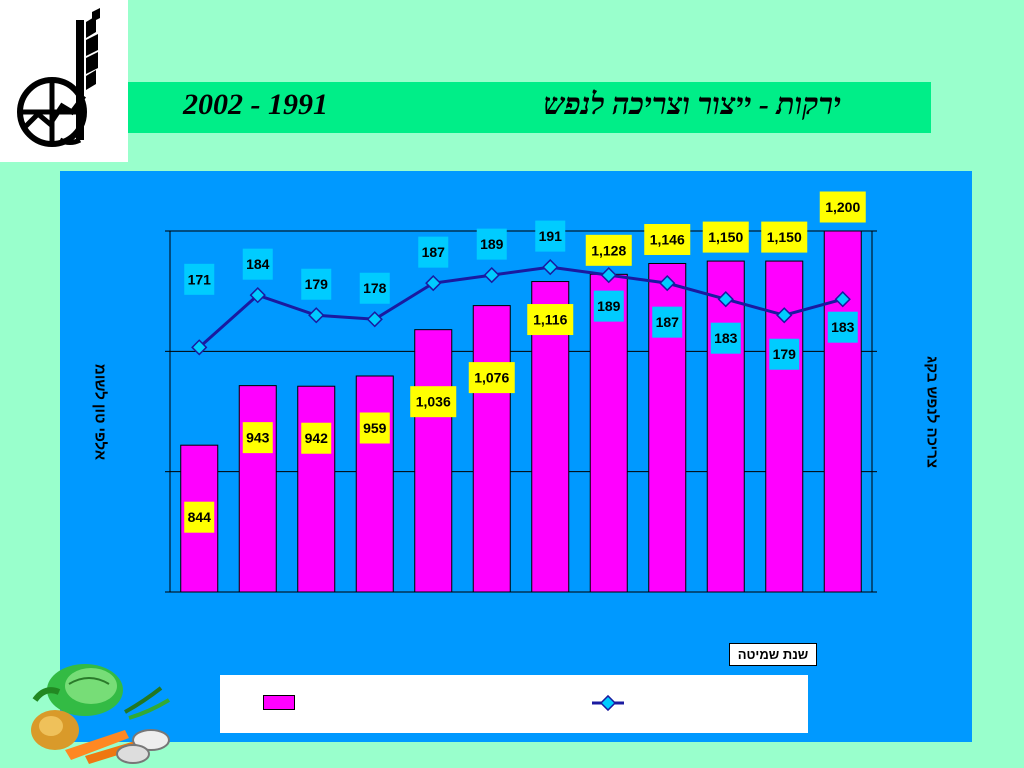 The image size is (1024, 768). What do you see at coordinates (491, 275) in the screenshot?
I see `line-marker-1996` at bounding box center [491, 275].